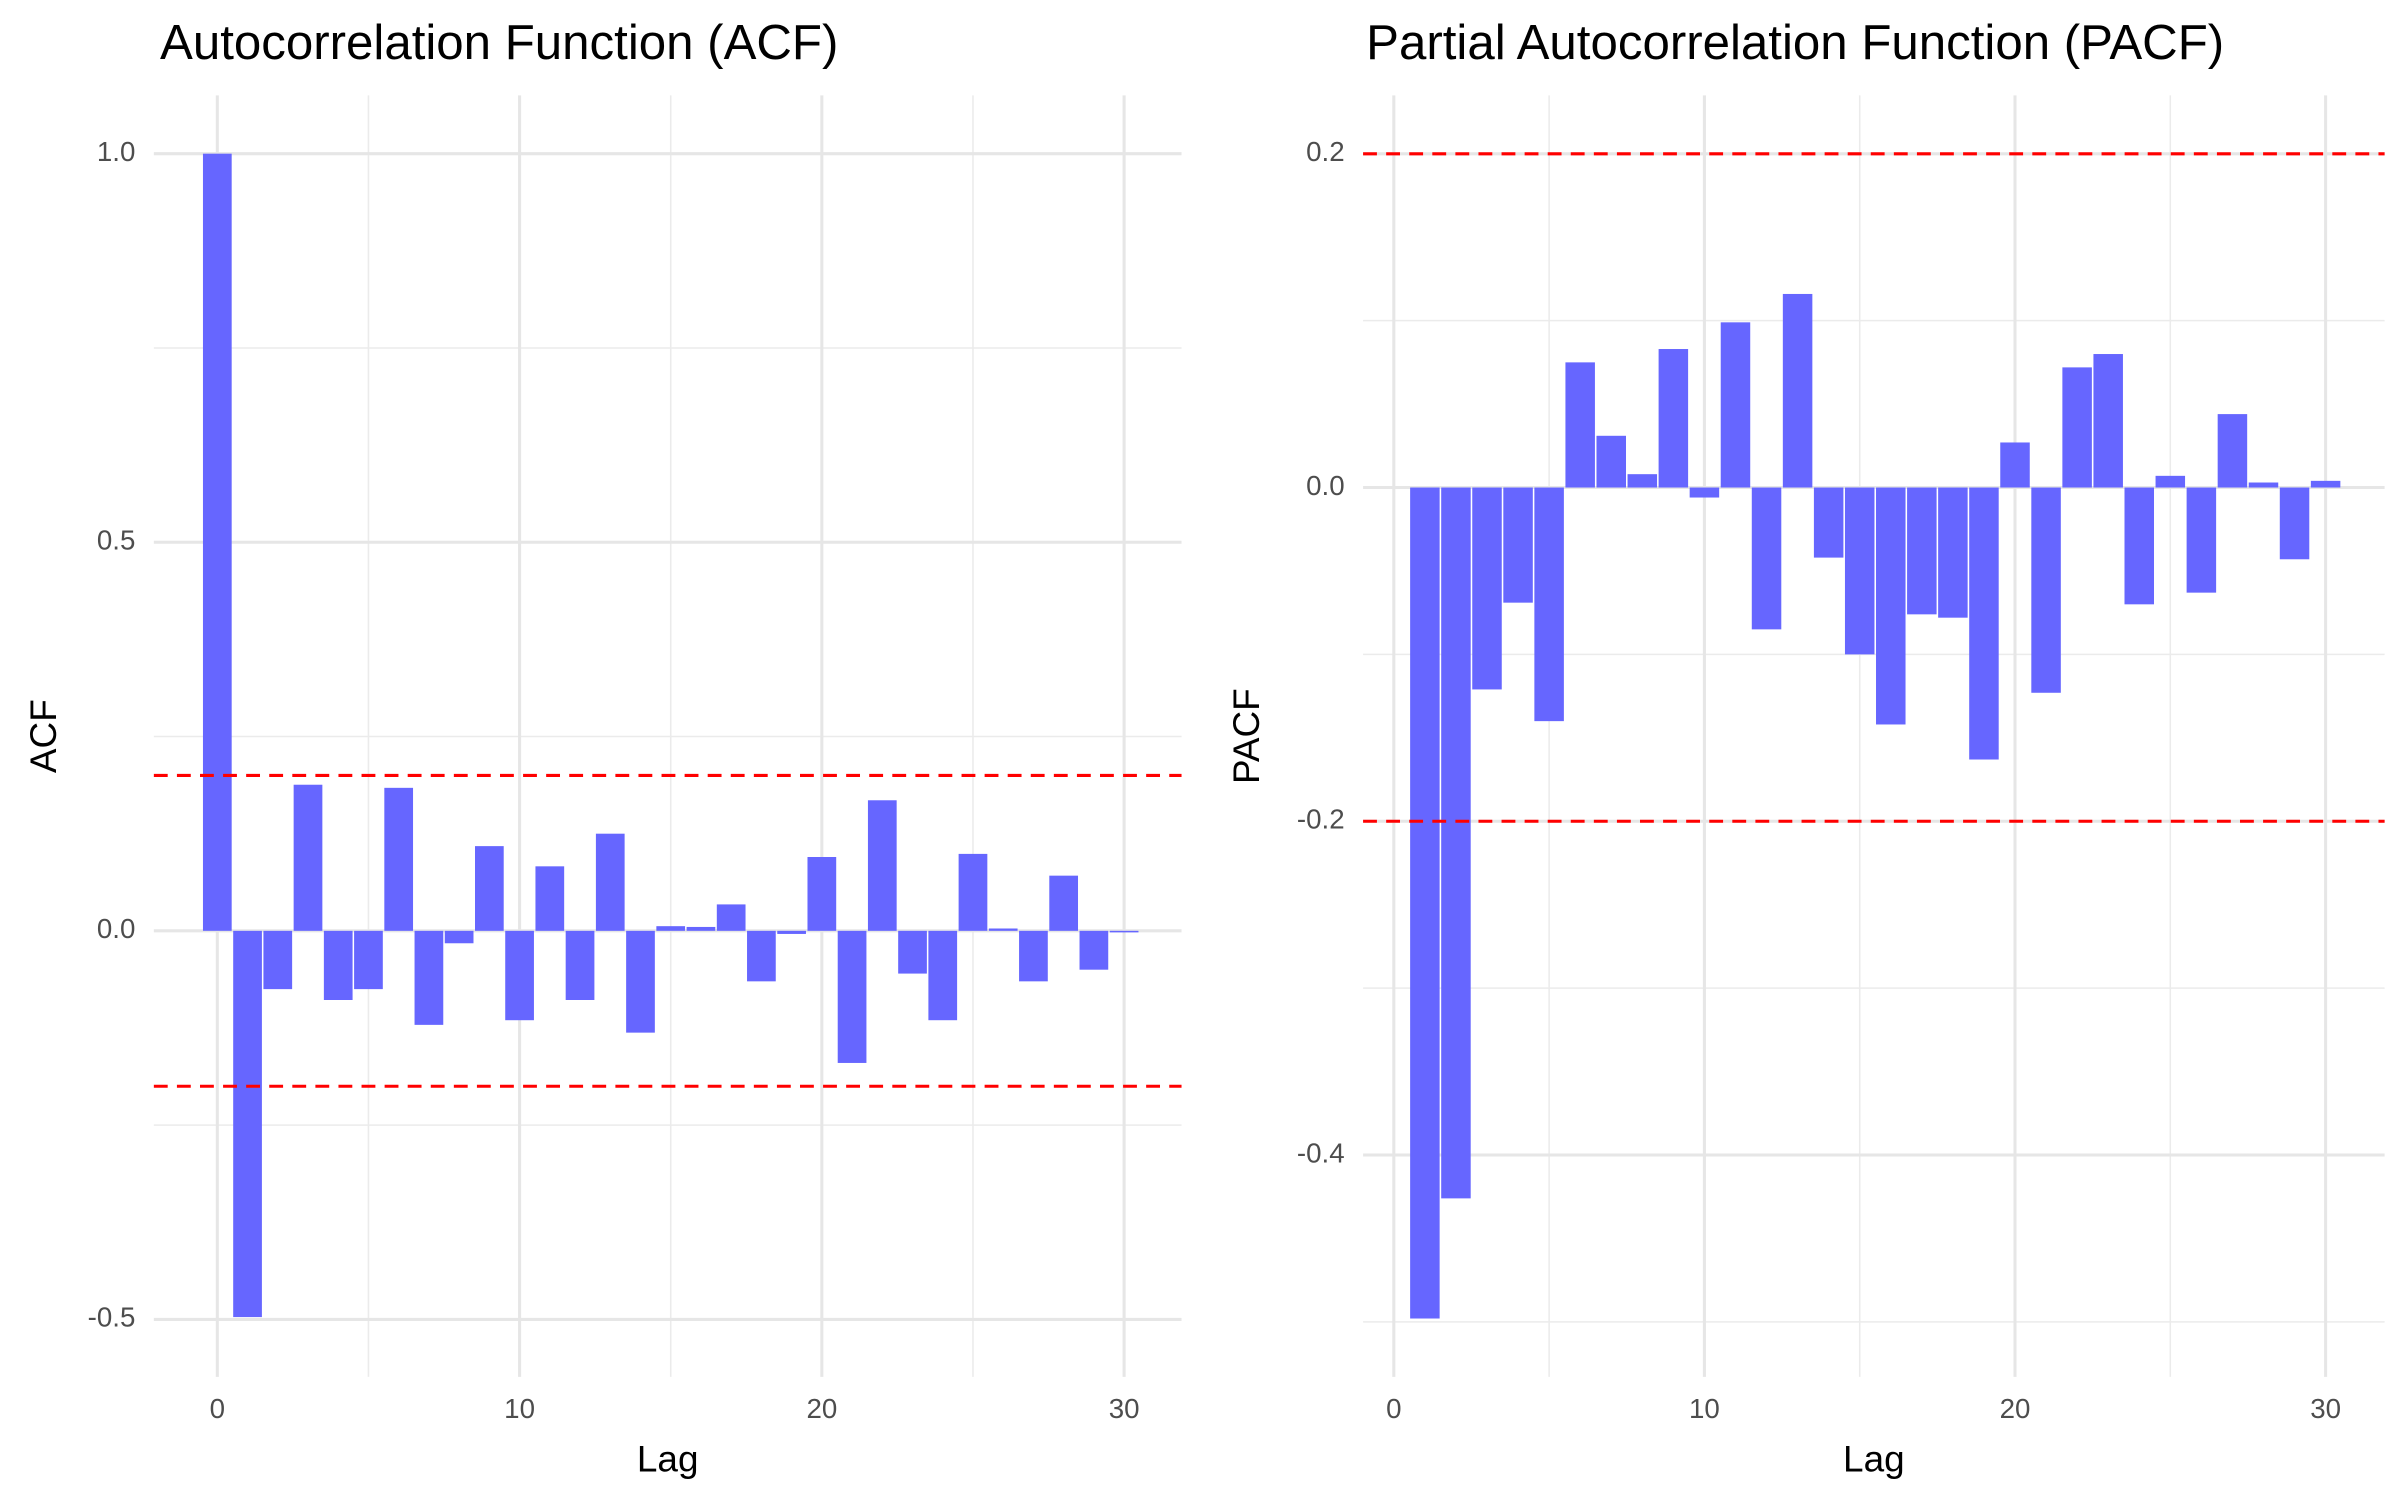 The width and height of the screenshot is (2400, 1500). What do you see at coordinates (112, 1317) in the screenshot?
I see `y-tick-label: -0.5` at bounding box center [112, 1317].